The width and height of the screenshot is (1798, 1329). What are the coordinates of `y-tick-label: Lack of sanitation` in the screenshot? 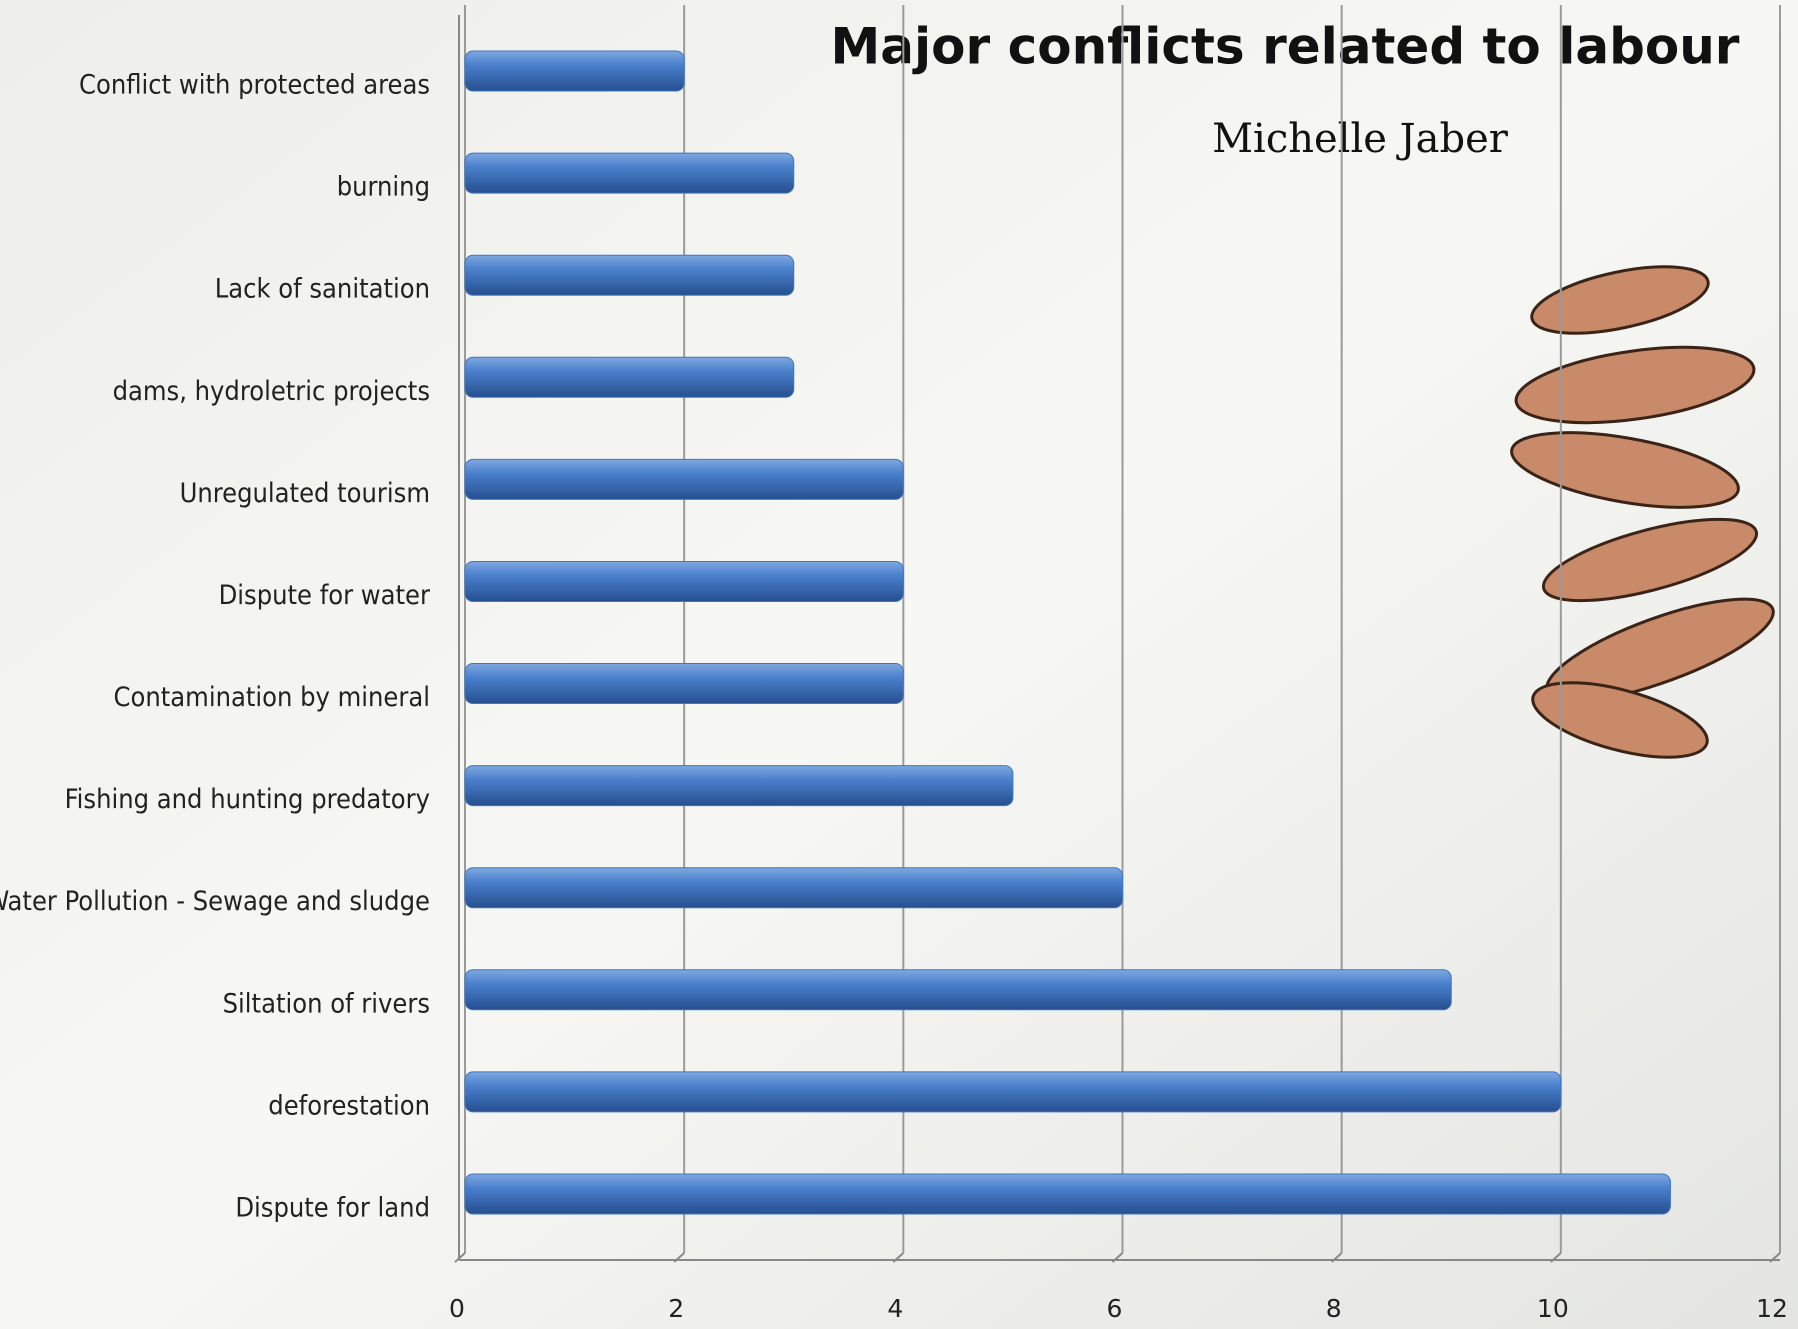 It's located at (322, 289).